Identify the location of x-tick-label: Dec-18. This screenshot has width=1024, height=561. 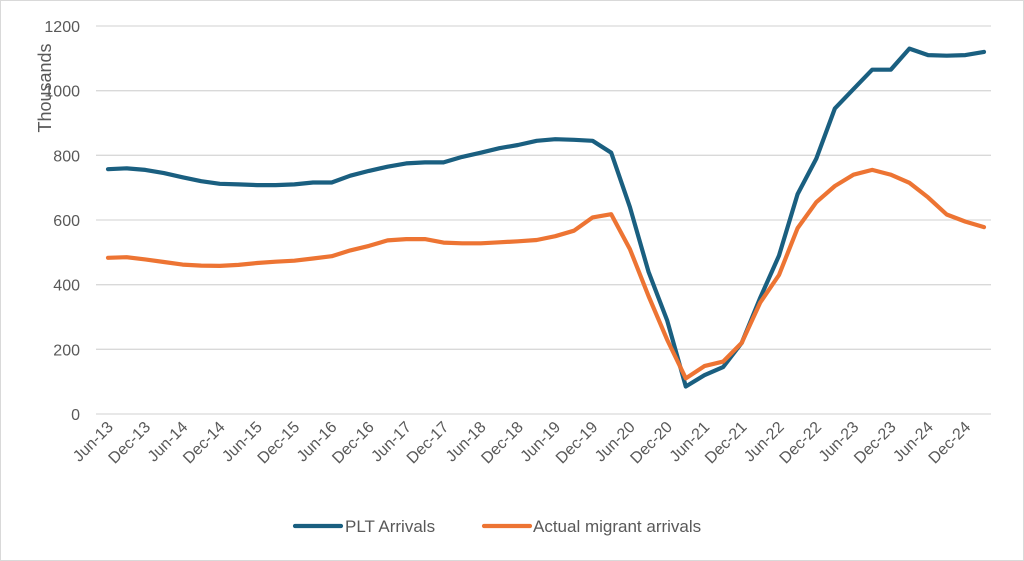
(502, 443).